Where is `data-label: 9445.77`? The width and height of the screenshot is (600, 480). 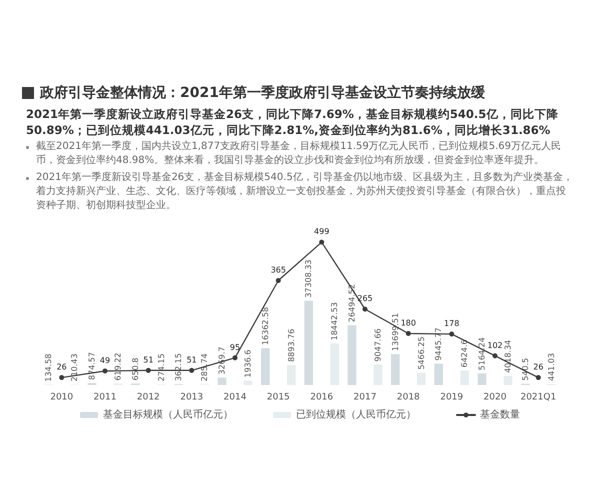 data-label: 9445.77 is located at coordinates (439, 344).